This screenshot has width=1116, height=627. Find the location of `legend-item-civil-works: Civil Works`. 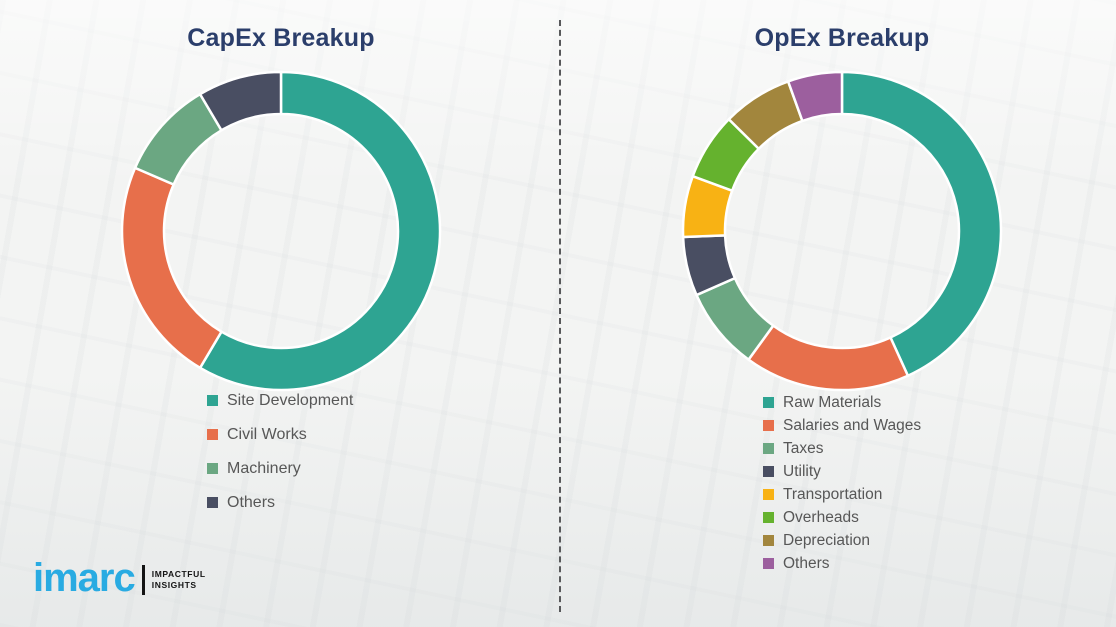

legend-item-civil-works: Civil Works is located at coordinates (280, 434).